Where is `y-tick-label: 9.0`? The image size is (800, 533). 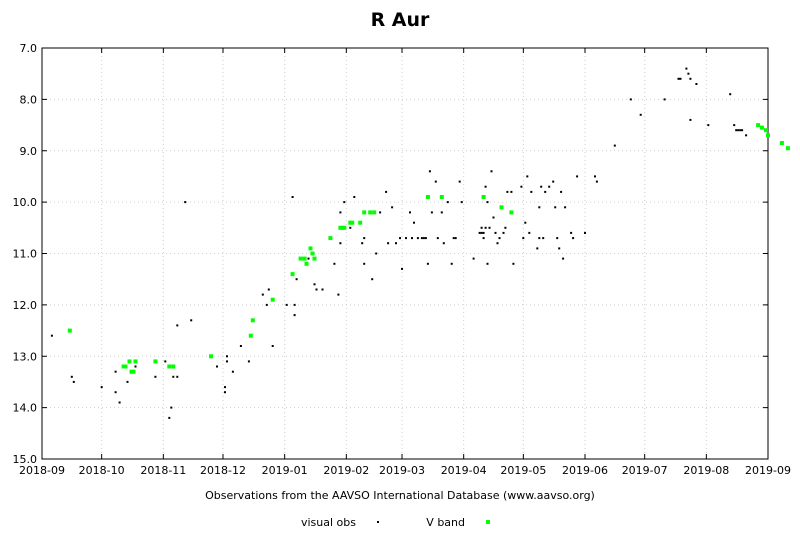
y-tick-label: 9.0 is located at coordinates (29, 151).